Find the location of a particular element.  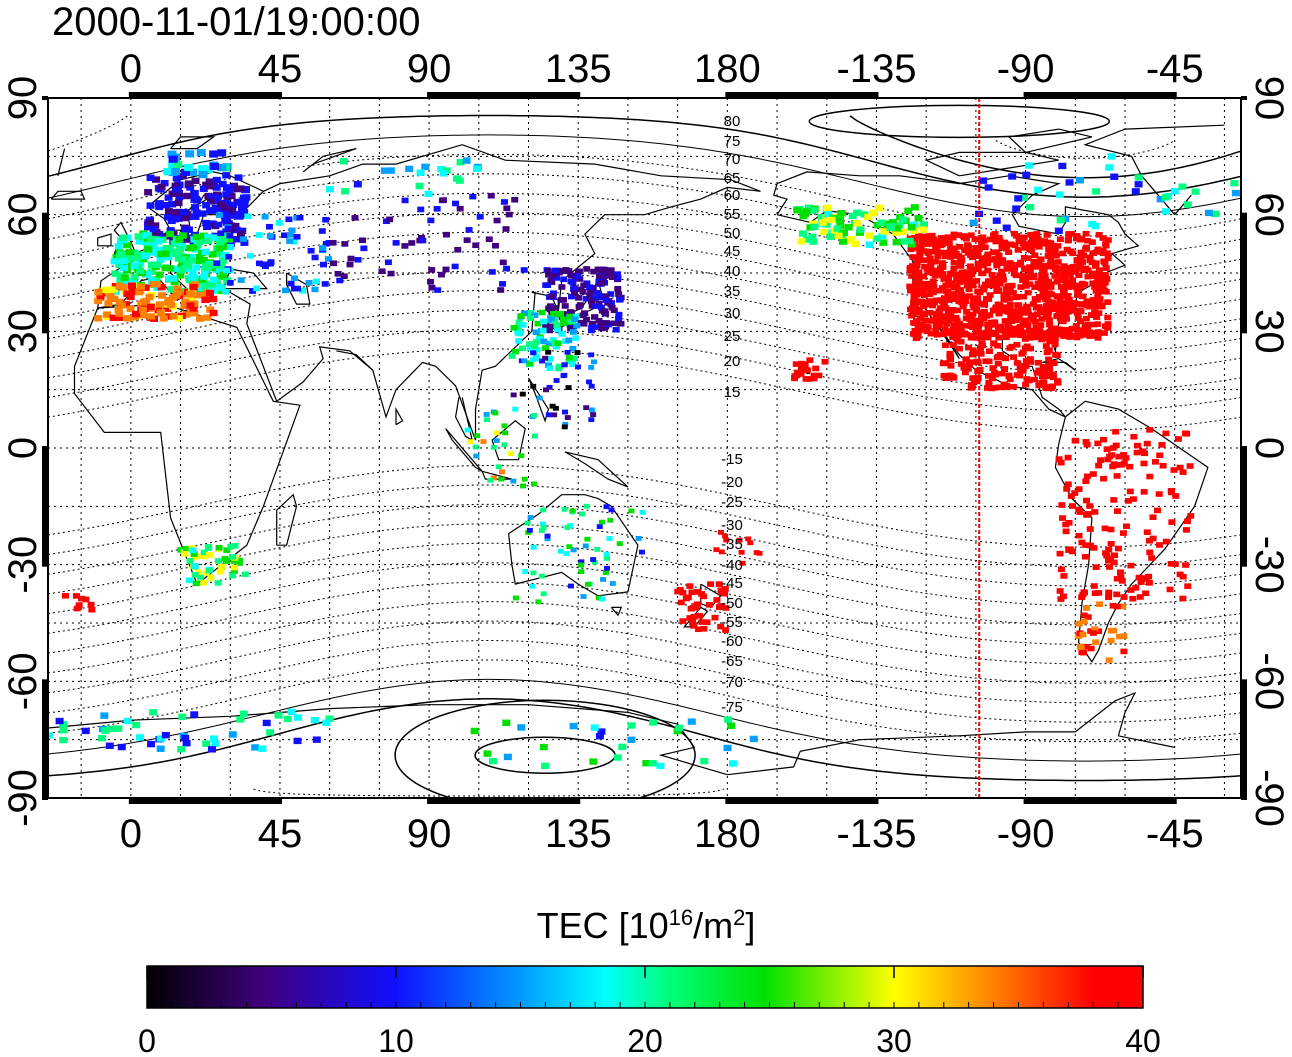

frame-band-top is located at coordinates (1100, 95).